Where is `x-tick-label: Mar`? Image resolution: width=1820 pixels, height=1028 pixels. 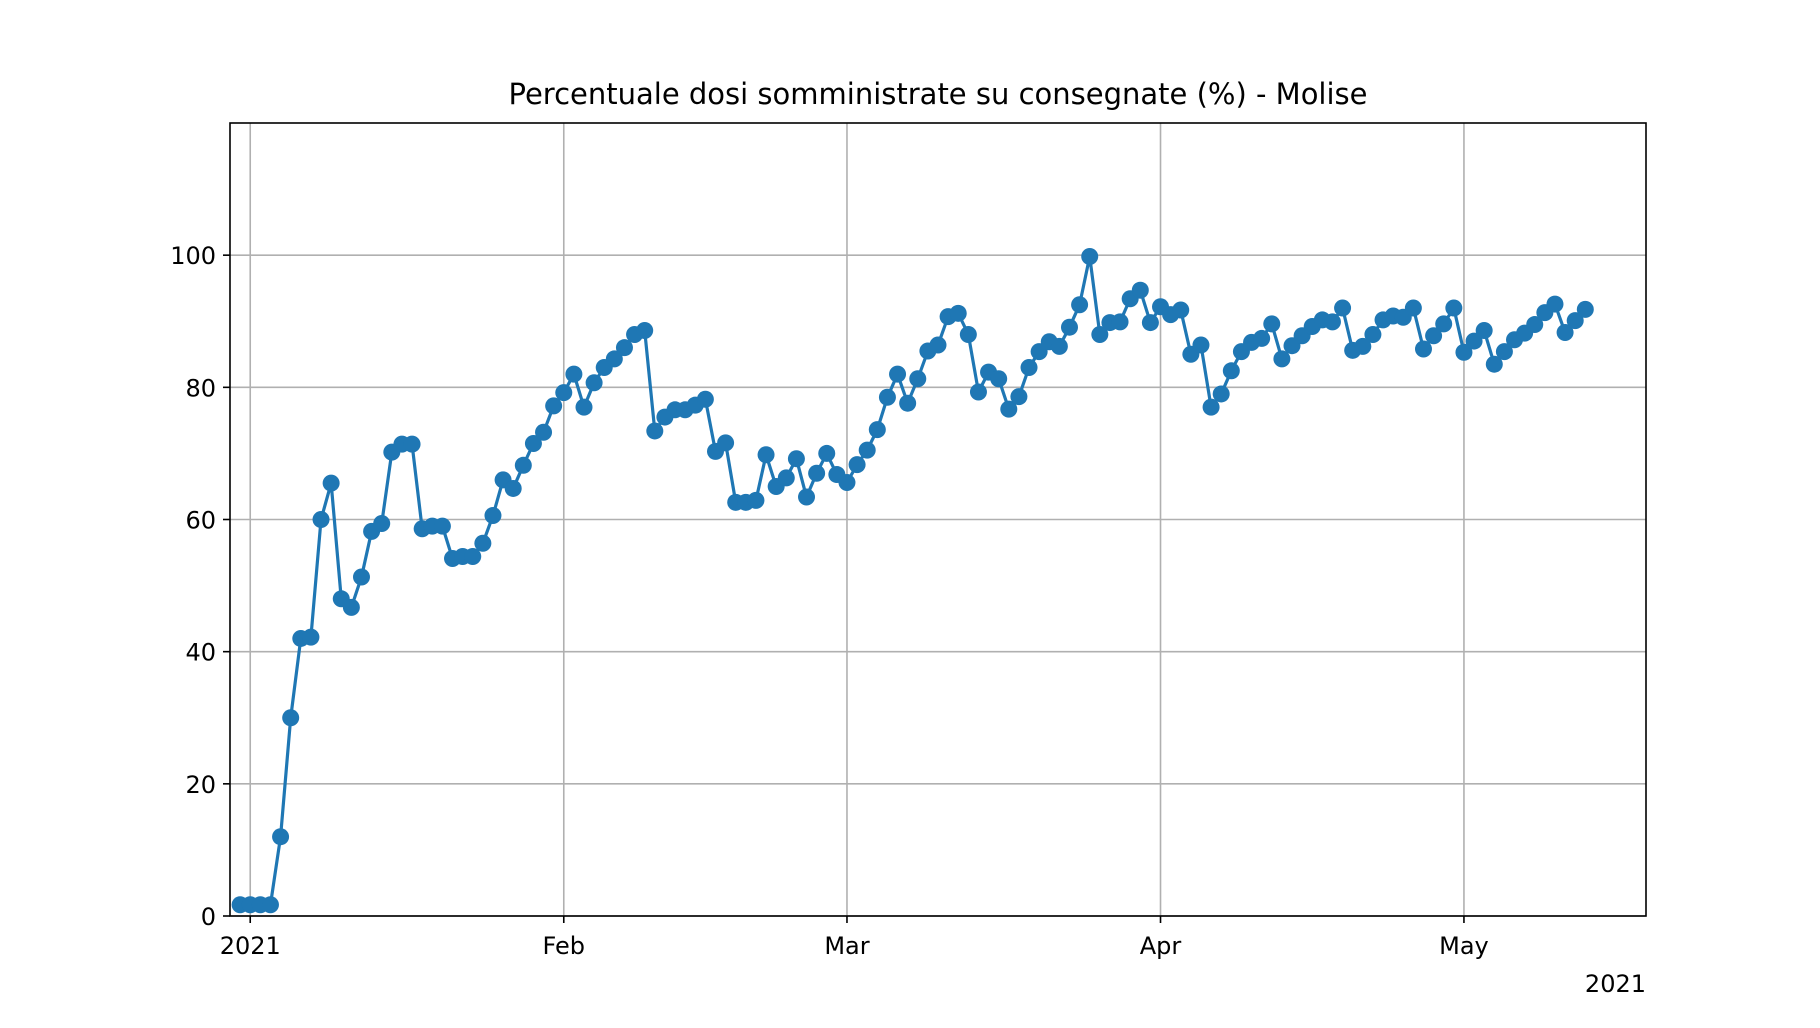 x-tick-label: Mar is located at coordinates (846, 946).